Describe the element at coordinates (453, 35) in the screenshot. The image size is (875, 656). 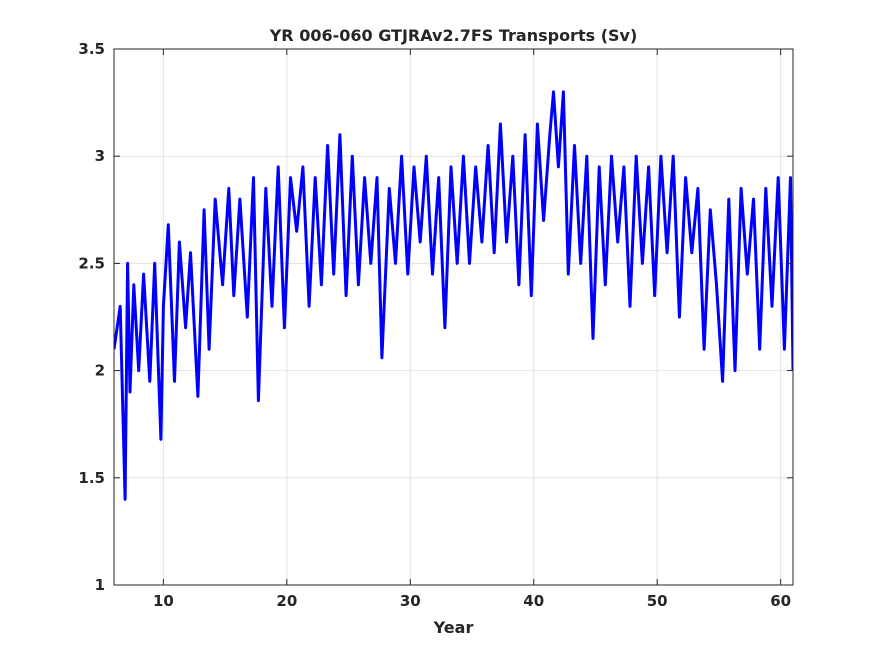
I see `chart-title: YR 006-060 GTJRAv2.7FS Transports (Sv)` at that location.